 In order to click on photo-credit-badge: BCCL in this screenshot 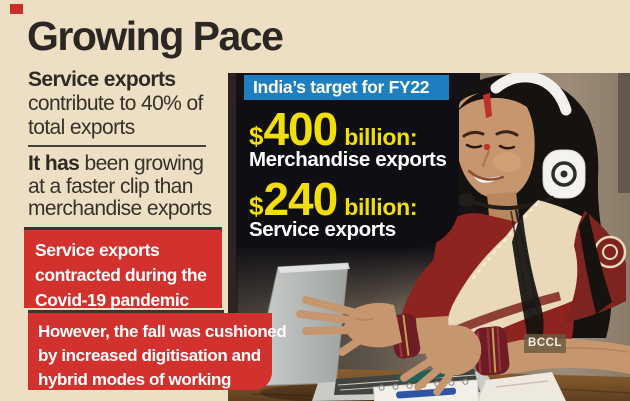, I will do `click(545, 343)`.